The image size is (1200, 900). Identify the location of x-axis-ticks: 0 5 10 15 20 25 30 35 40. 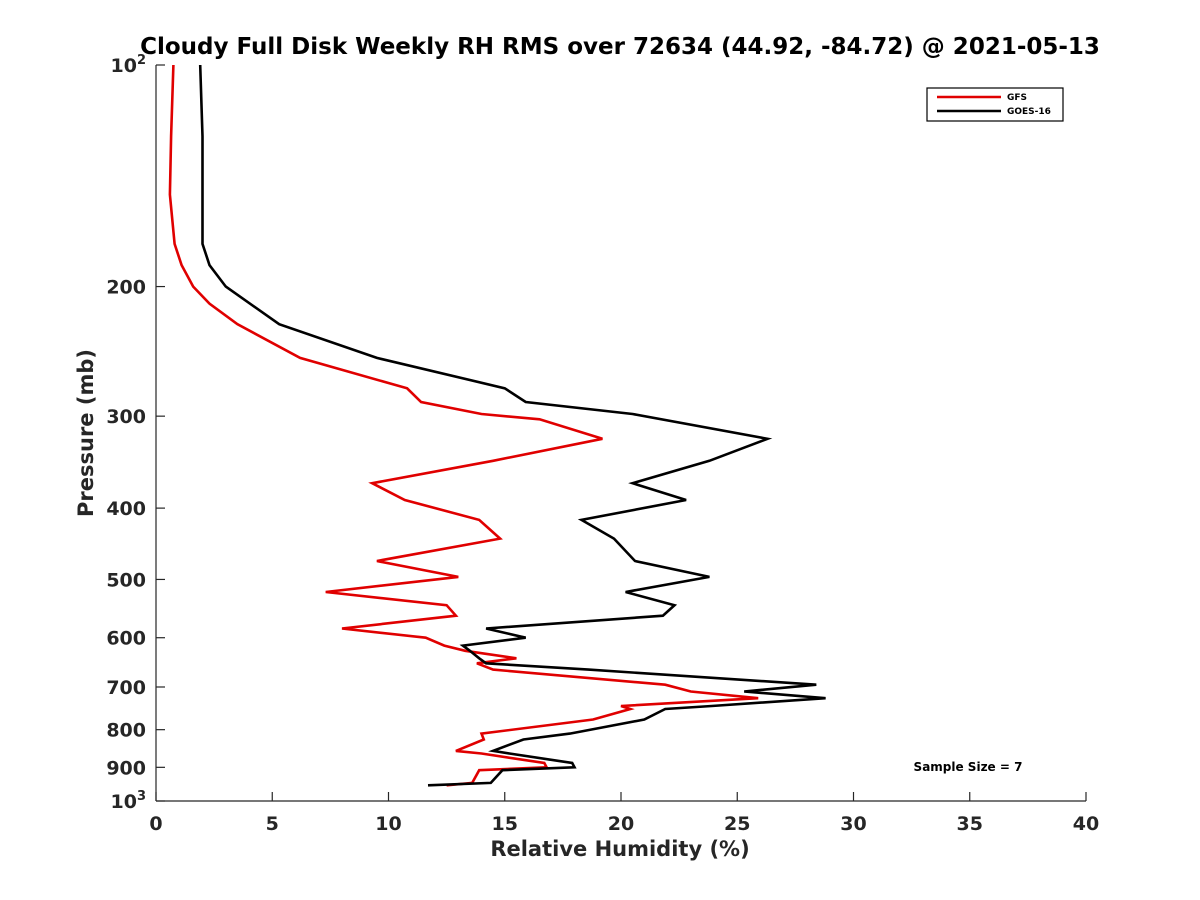
(624, 813).